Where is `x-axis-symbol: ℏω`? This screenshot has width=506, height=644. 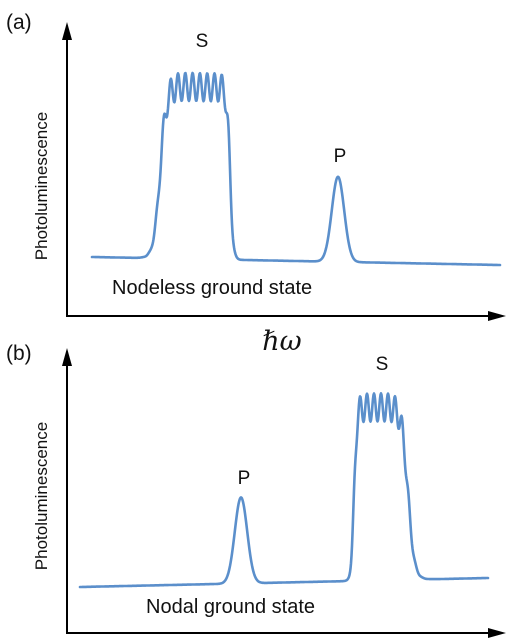
x-axis-symbol: ℏω is located at coordinates (281, 341).